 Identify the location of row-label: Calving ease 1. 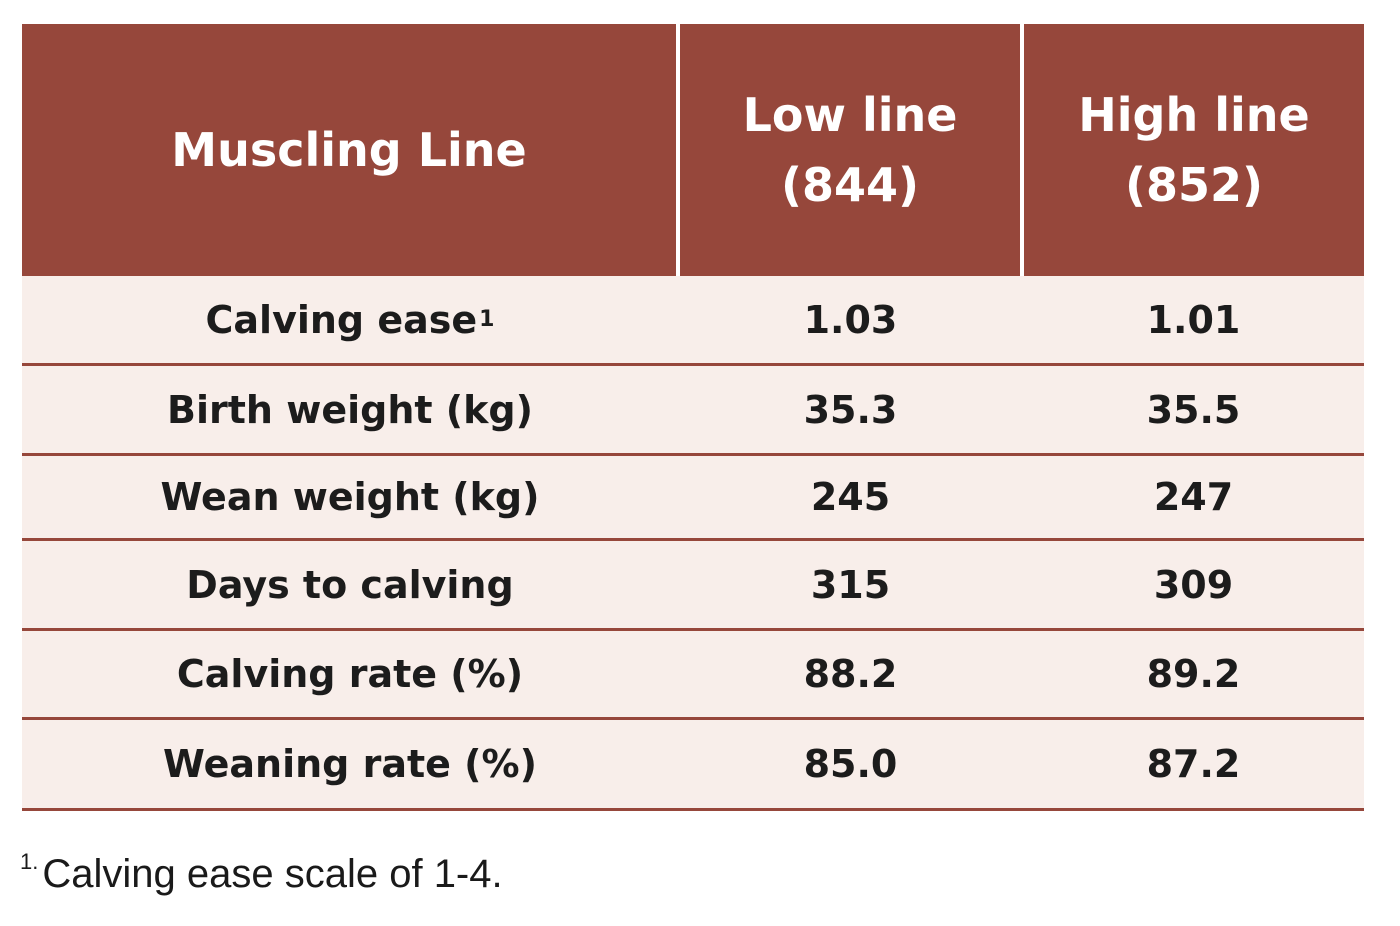
(350, 319).